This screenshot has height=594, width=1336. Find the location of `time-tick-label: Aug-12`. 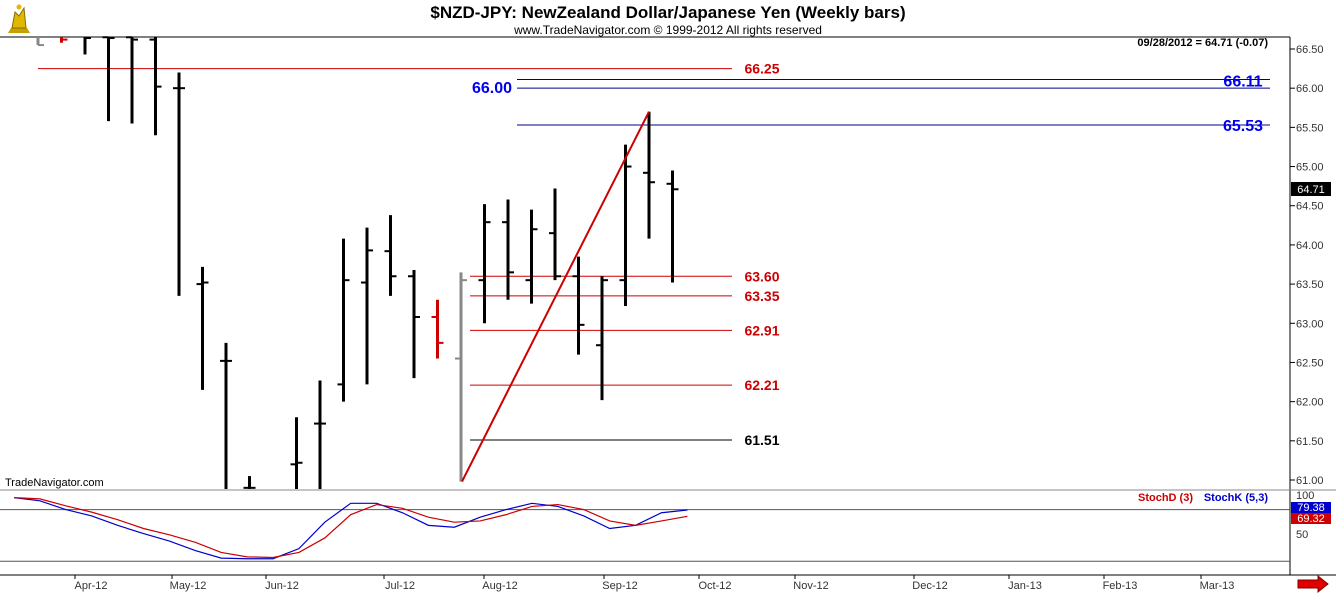

time-tick-label: Aug-12 is located at coordinates (499, 586).